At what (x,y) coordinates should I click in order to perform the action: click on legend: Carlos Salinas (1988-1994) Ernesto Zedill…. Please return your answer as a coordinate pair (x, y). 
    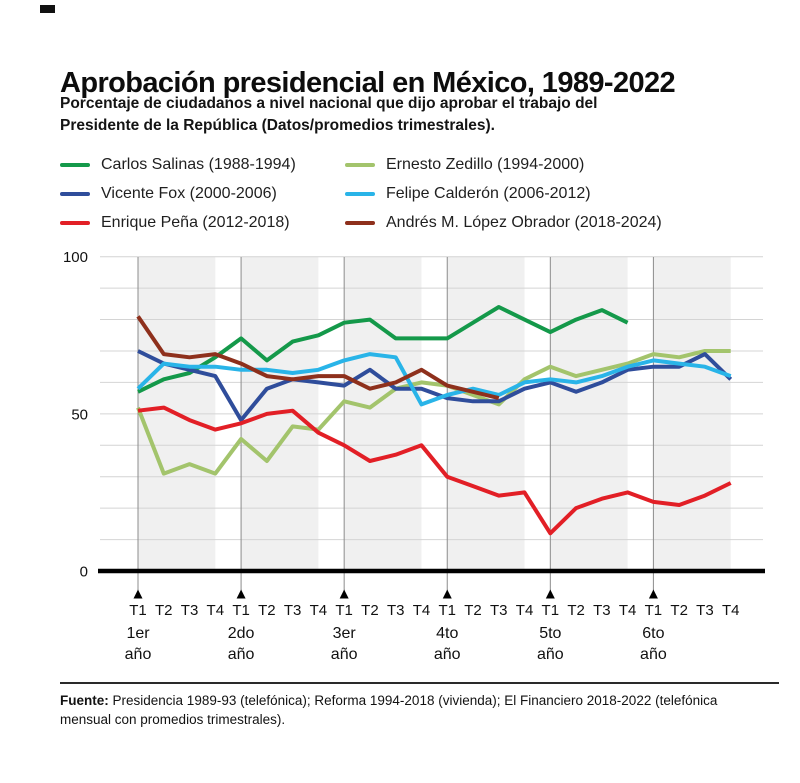
    Looking at the image, I should click on (410, 193).